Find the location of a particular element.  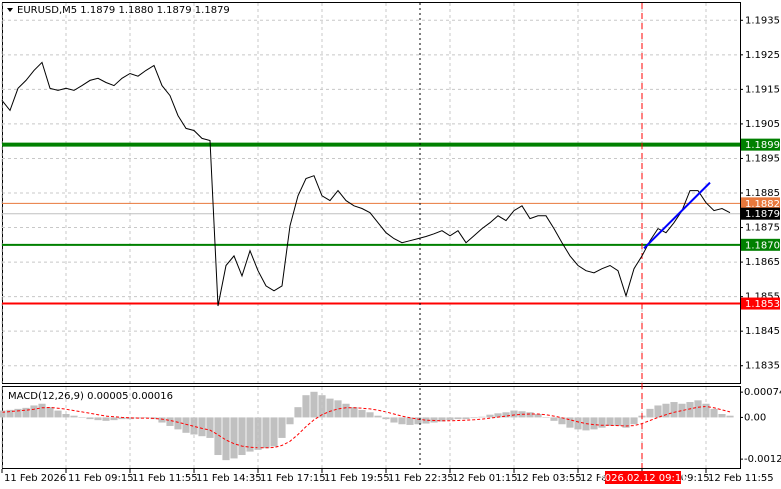

y-tick-label: 0.00 is located at coordinates (755, 417).